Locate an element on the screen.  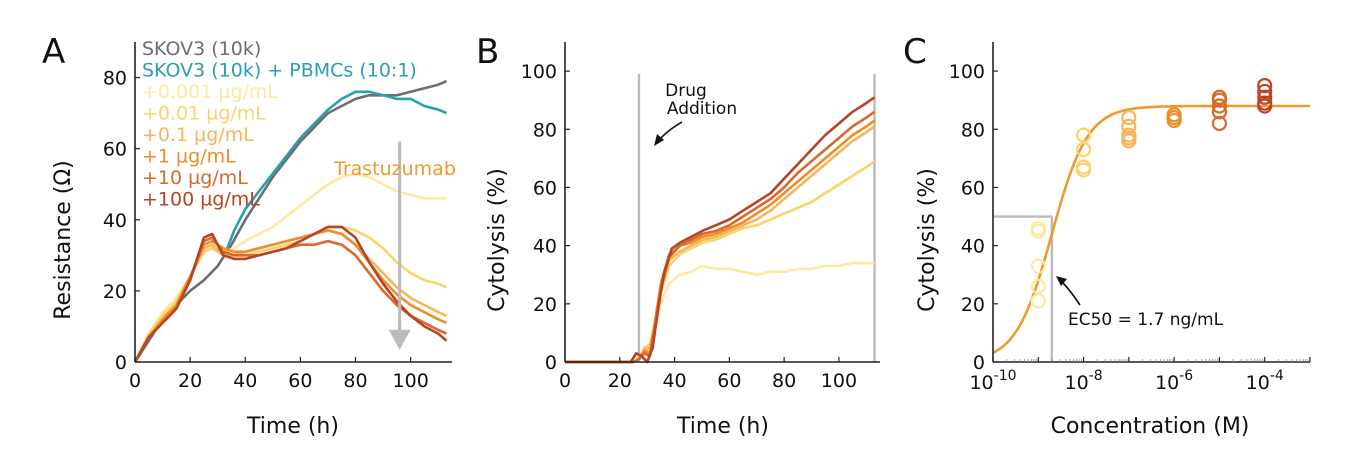
drug-addition-arrow is located at coordinates (670, 131).